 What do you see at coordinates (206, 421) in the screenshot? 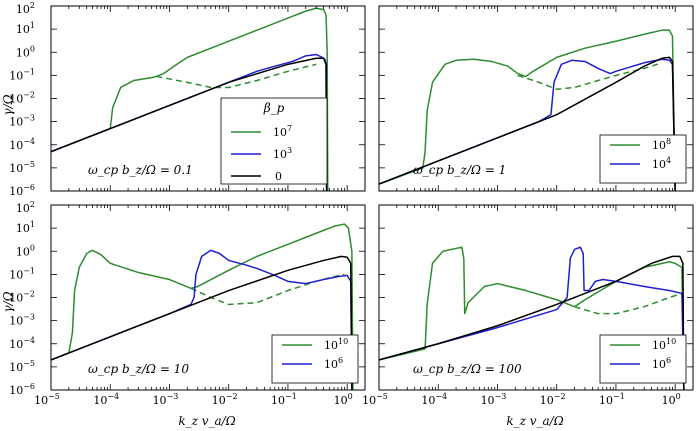
I see `x-axis-label-left: k_z v_a/Ω` at bounding box center [206, 421].